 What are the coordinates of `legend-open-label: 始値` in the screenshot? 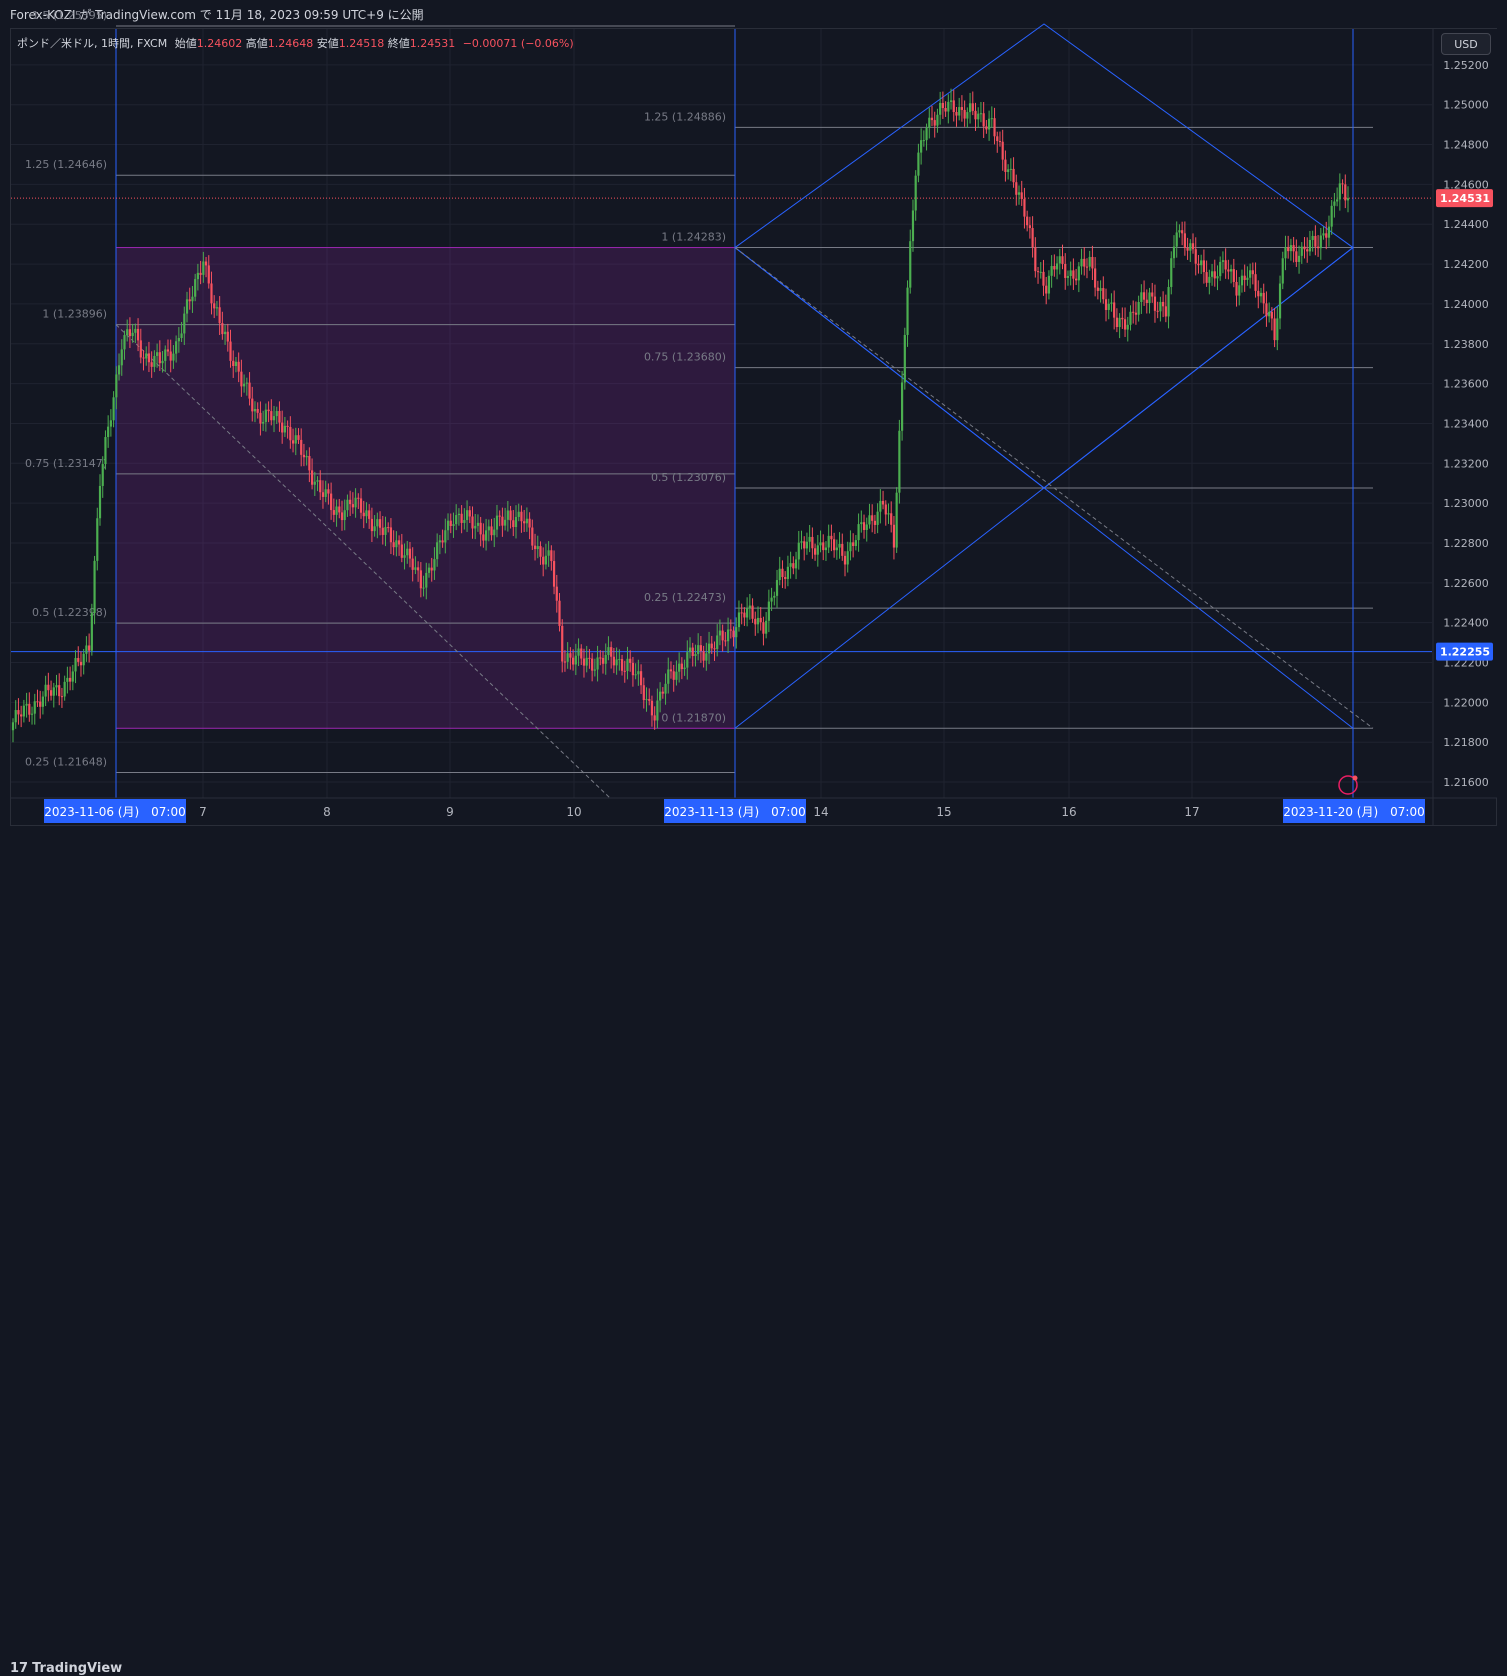 It's located at (185, 43).